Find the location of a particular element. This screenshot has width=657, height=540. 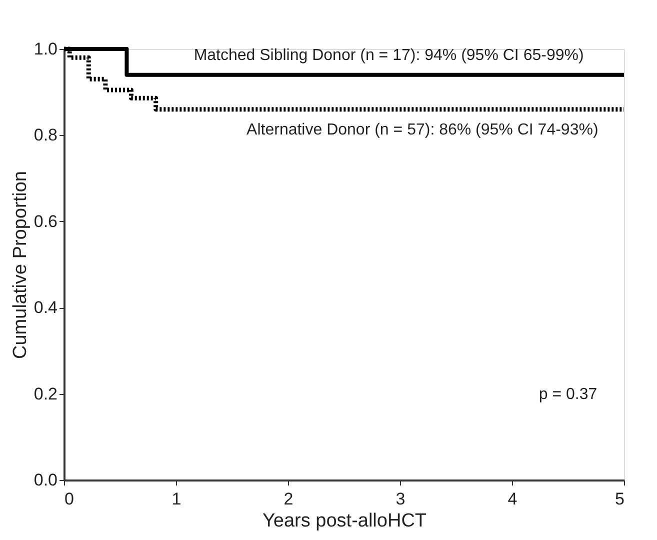

y-axis-title: Cumulative Proportion is located at coordinates (20, 265).